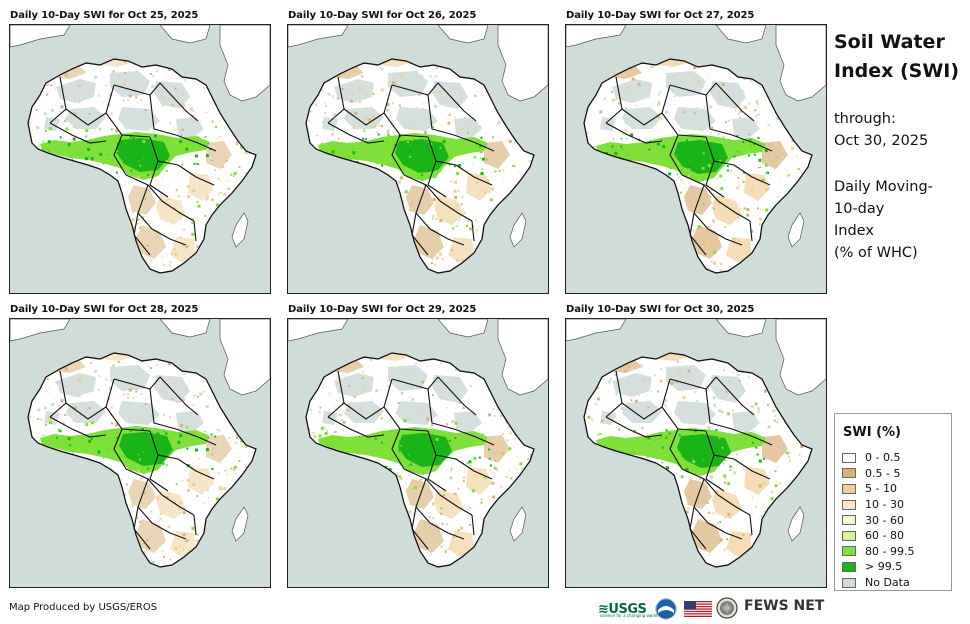 The width and height of the screenshot is (970, 624). I want to click on main-title: Soil Water Index (SWI), so click(896, 57).